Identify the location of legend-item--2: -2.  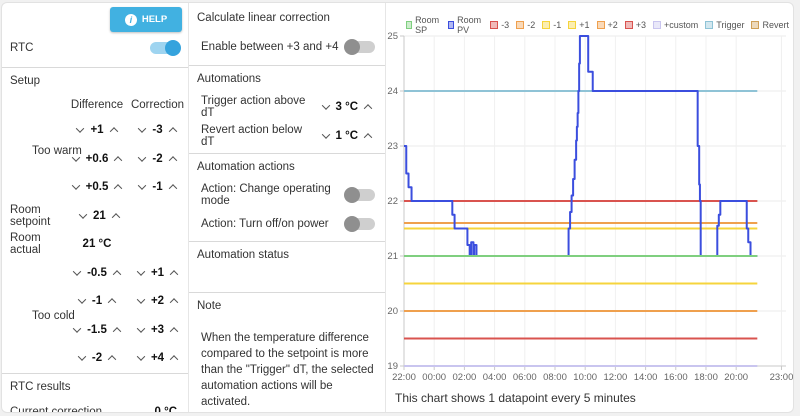
(525, 25).